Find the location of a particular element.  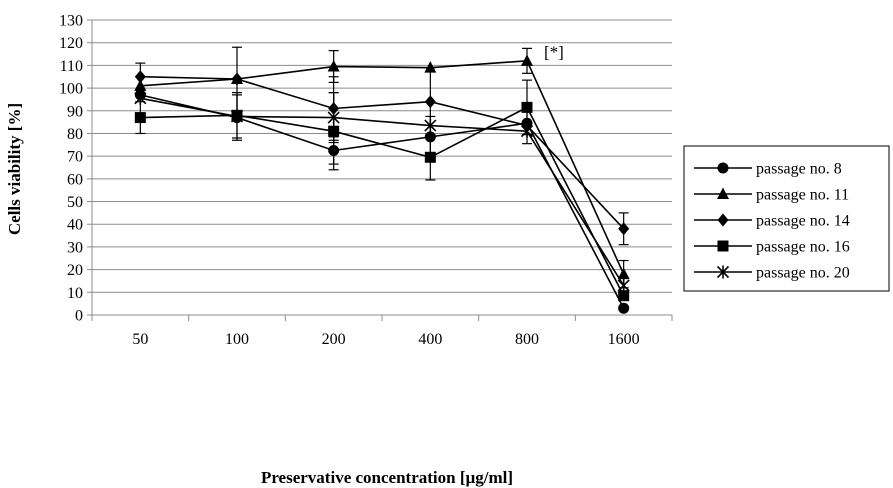

annotation-label: [*] is located at coordinates (554, 51).